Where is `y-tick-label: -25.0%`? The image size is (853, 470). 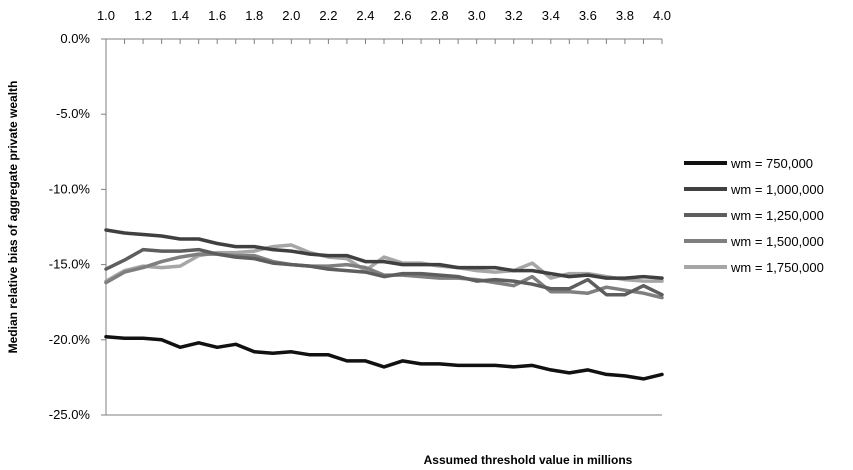
y-tick-label: -25.0% is located at coordinates (70, 414).